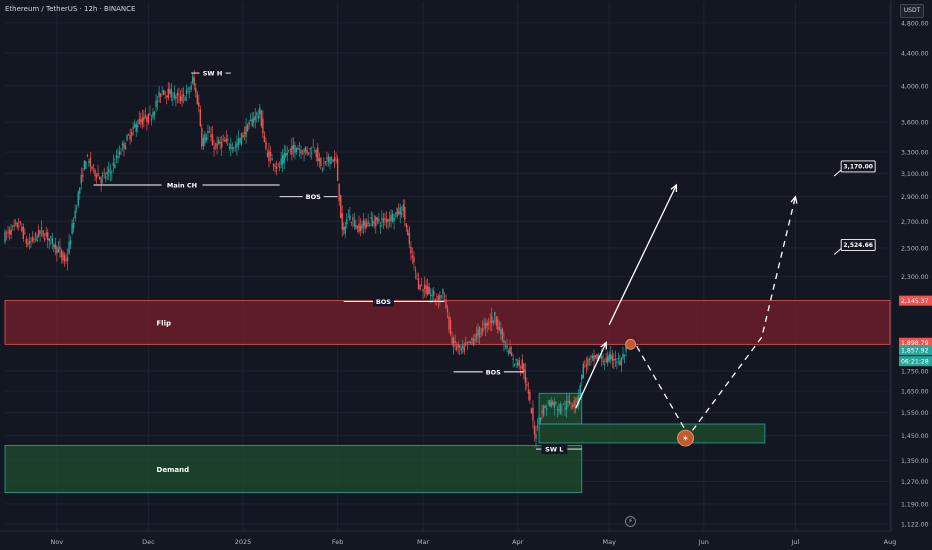  What do you see at coordinates (630, 521) in the screenshot?
I see `lightning-icon: ⚡` at bounding box center [630, 521].